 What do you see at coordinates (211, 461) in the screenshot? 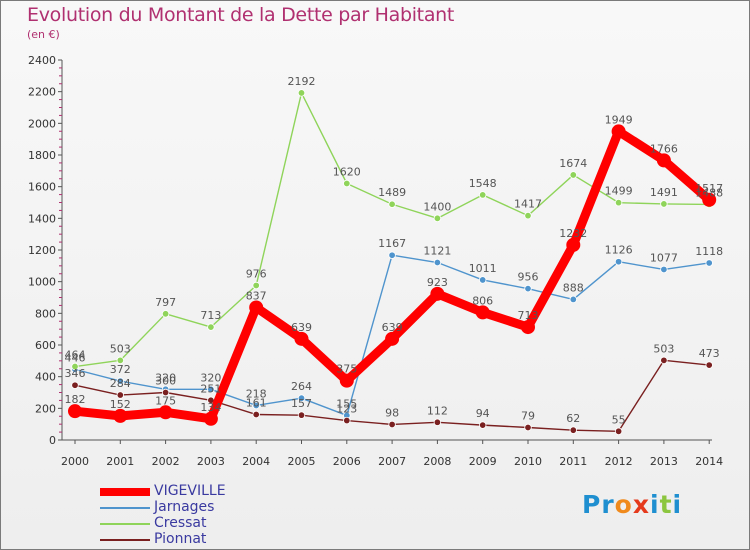
I see `x-tick-label: 2003` at bounding box center [211, 461].